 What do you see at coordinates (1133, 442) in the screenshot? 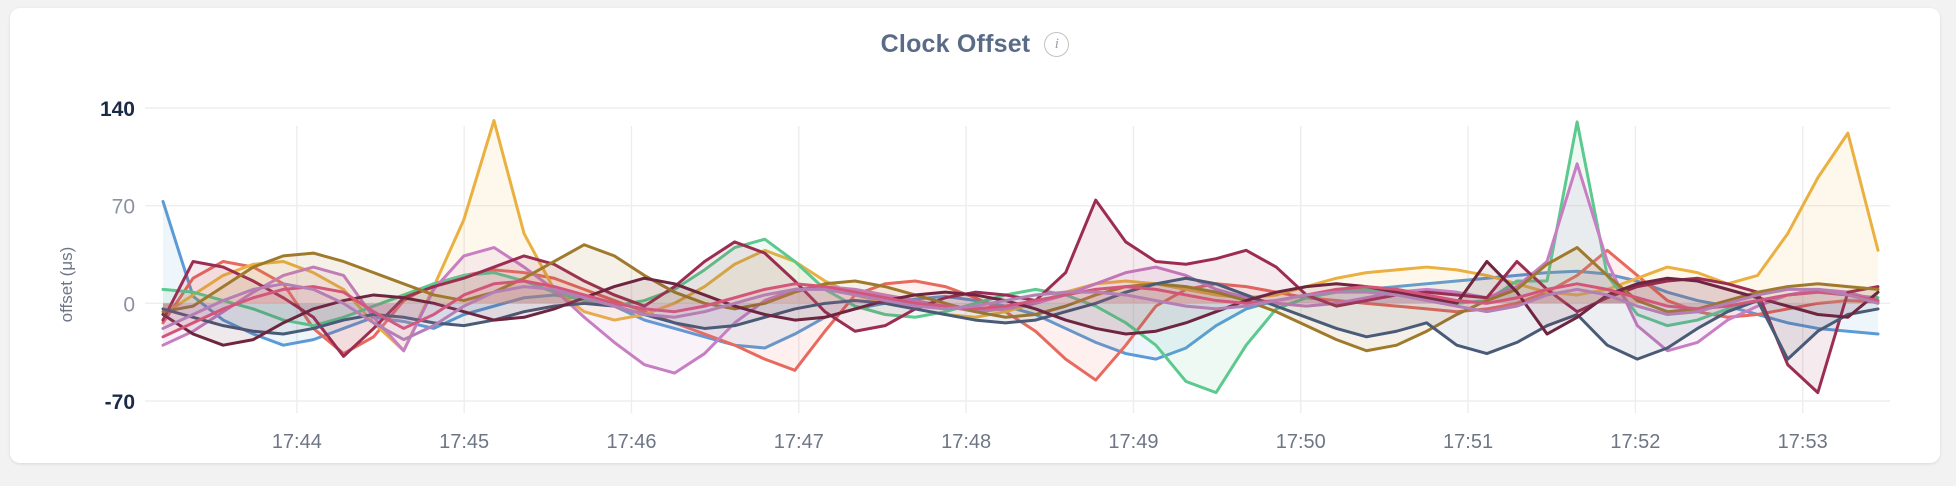
I see `x-axis-tick-label: 17:49` at bounding box center [1133, 442].